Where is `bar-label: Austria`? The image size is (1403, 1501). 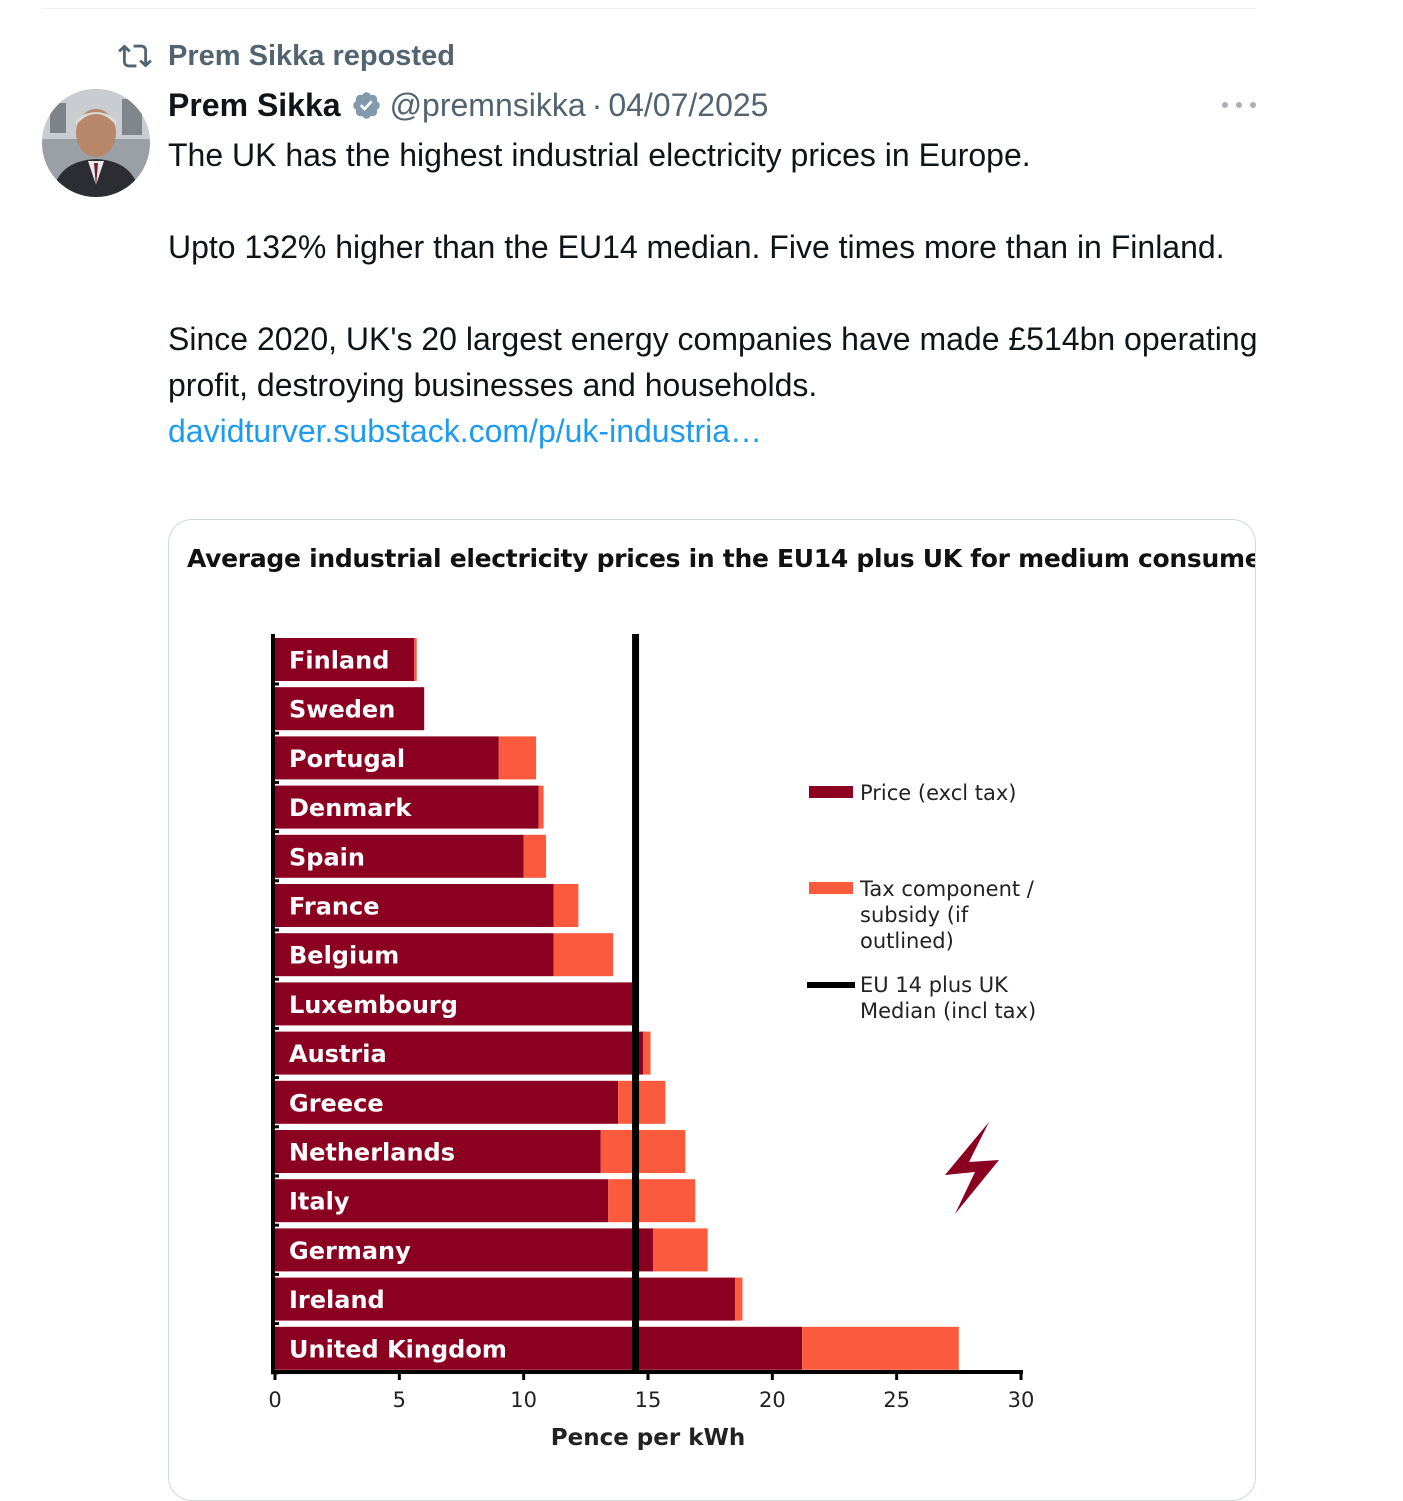 bar-label: Austria is located at coordinates (338, 1054).